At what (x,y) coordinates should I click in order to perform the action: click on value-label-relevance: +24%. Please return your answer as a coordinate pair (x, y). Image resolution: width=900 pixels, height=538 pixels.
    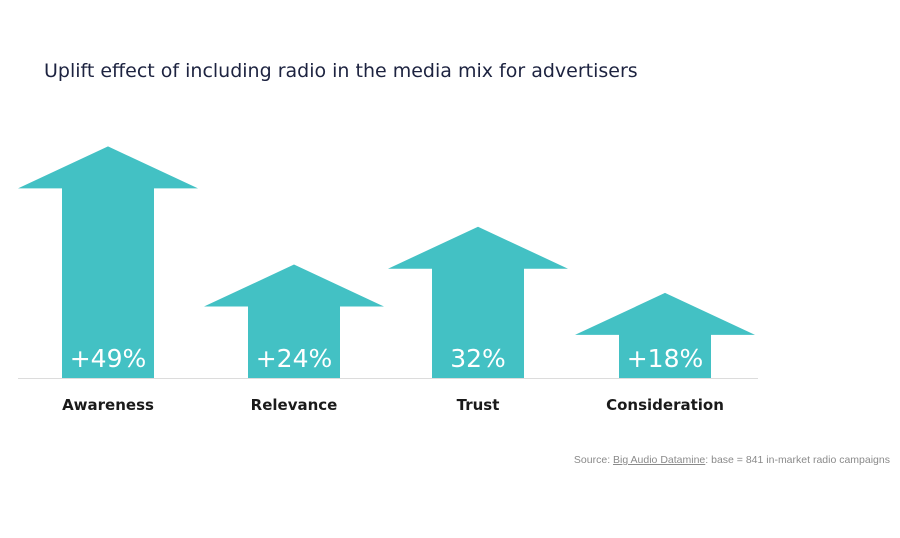
    Looking at the image, I should click on (294, 358).